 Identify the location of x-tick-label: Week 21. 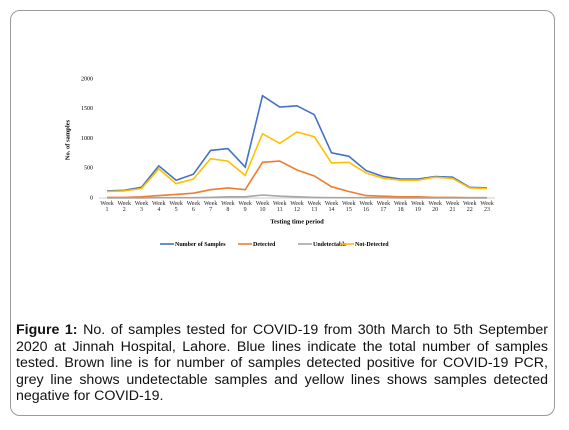
(452, 207).